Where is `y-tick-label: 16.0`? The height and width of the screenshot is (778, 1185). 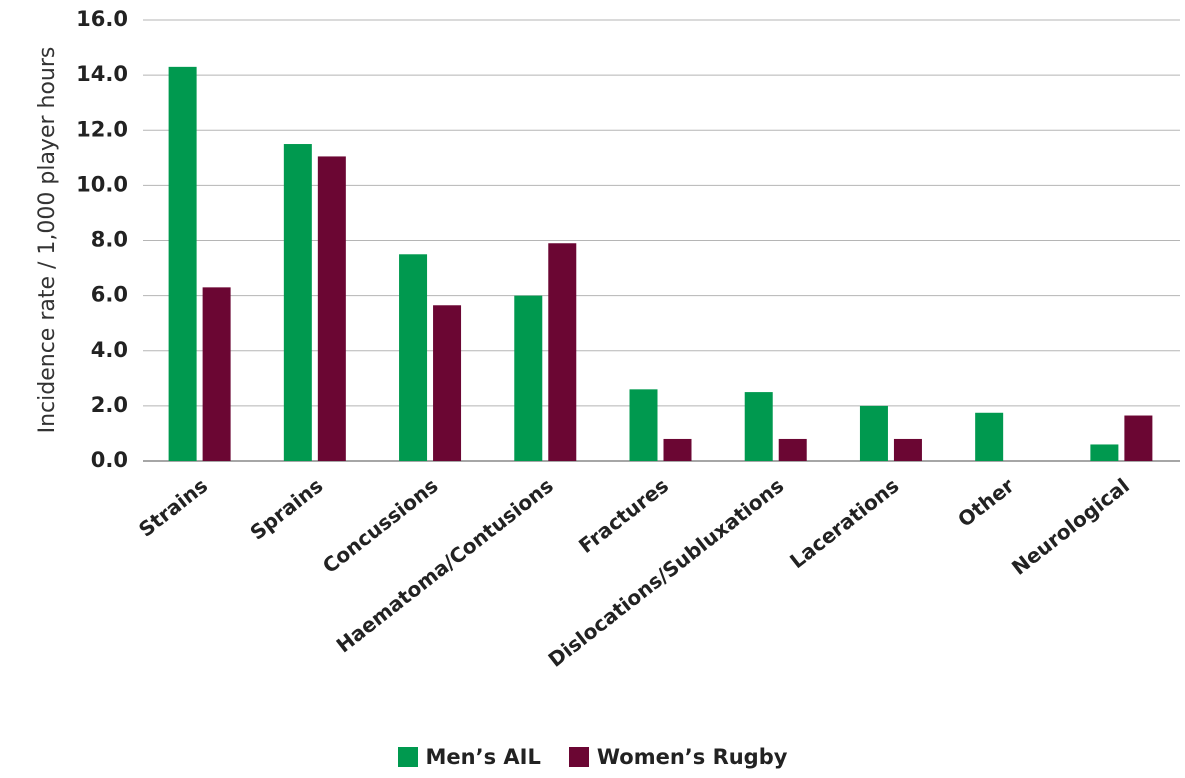
y-tick-label: 16.0 is located at coordinates (102, 19).